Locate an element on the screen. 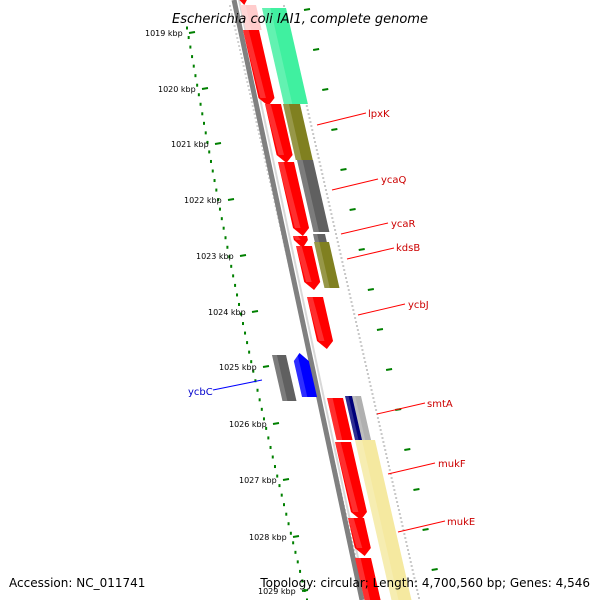 The image size is (600, 600). scale-label: 1025 kbp is located at coordinates (238, 367).